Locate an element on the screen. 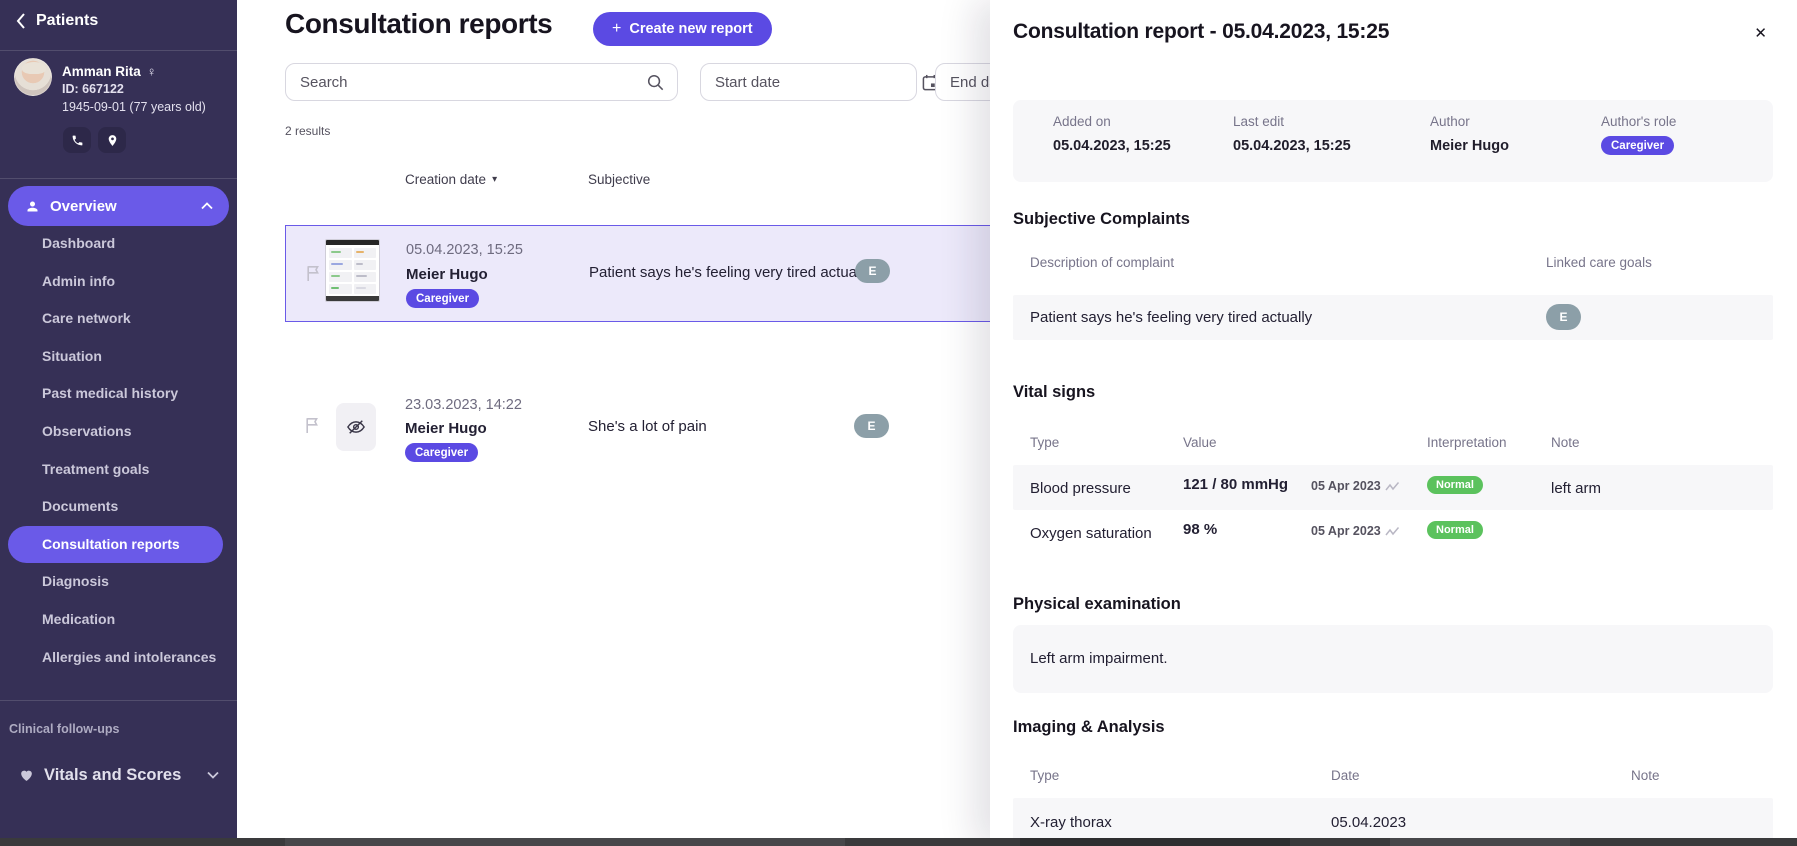 This screenshot has width=1797, height=846. vital-signs-heading: Vital signs is located at coordinates (1054, 392).